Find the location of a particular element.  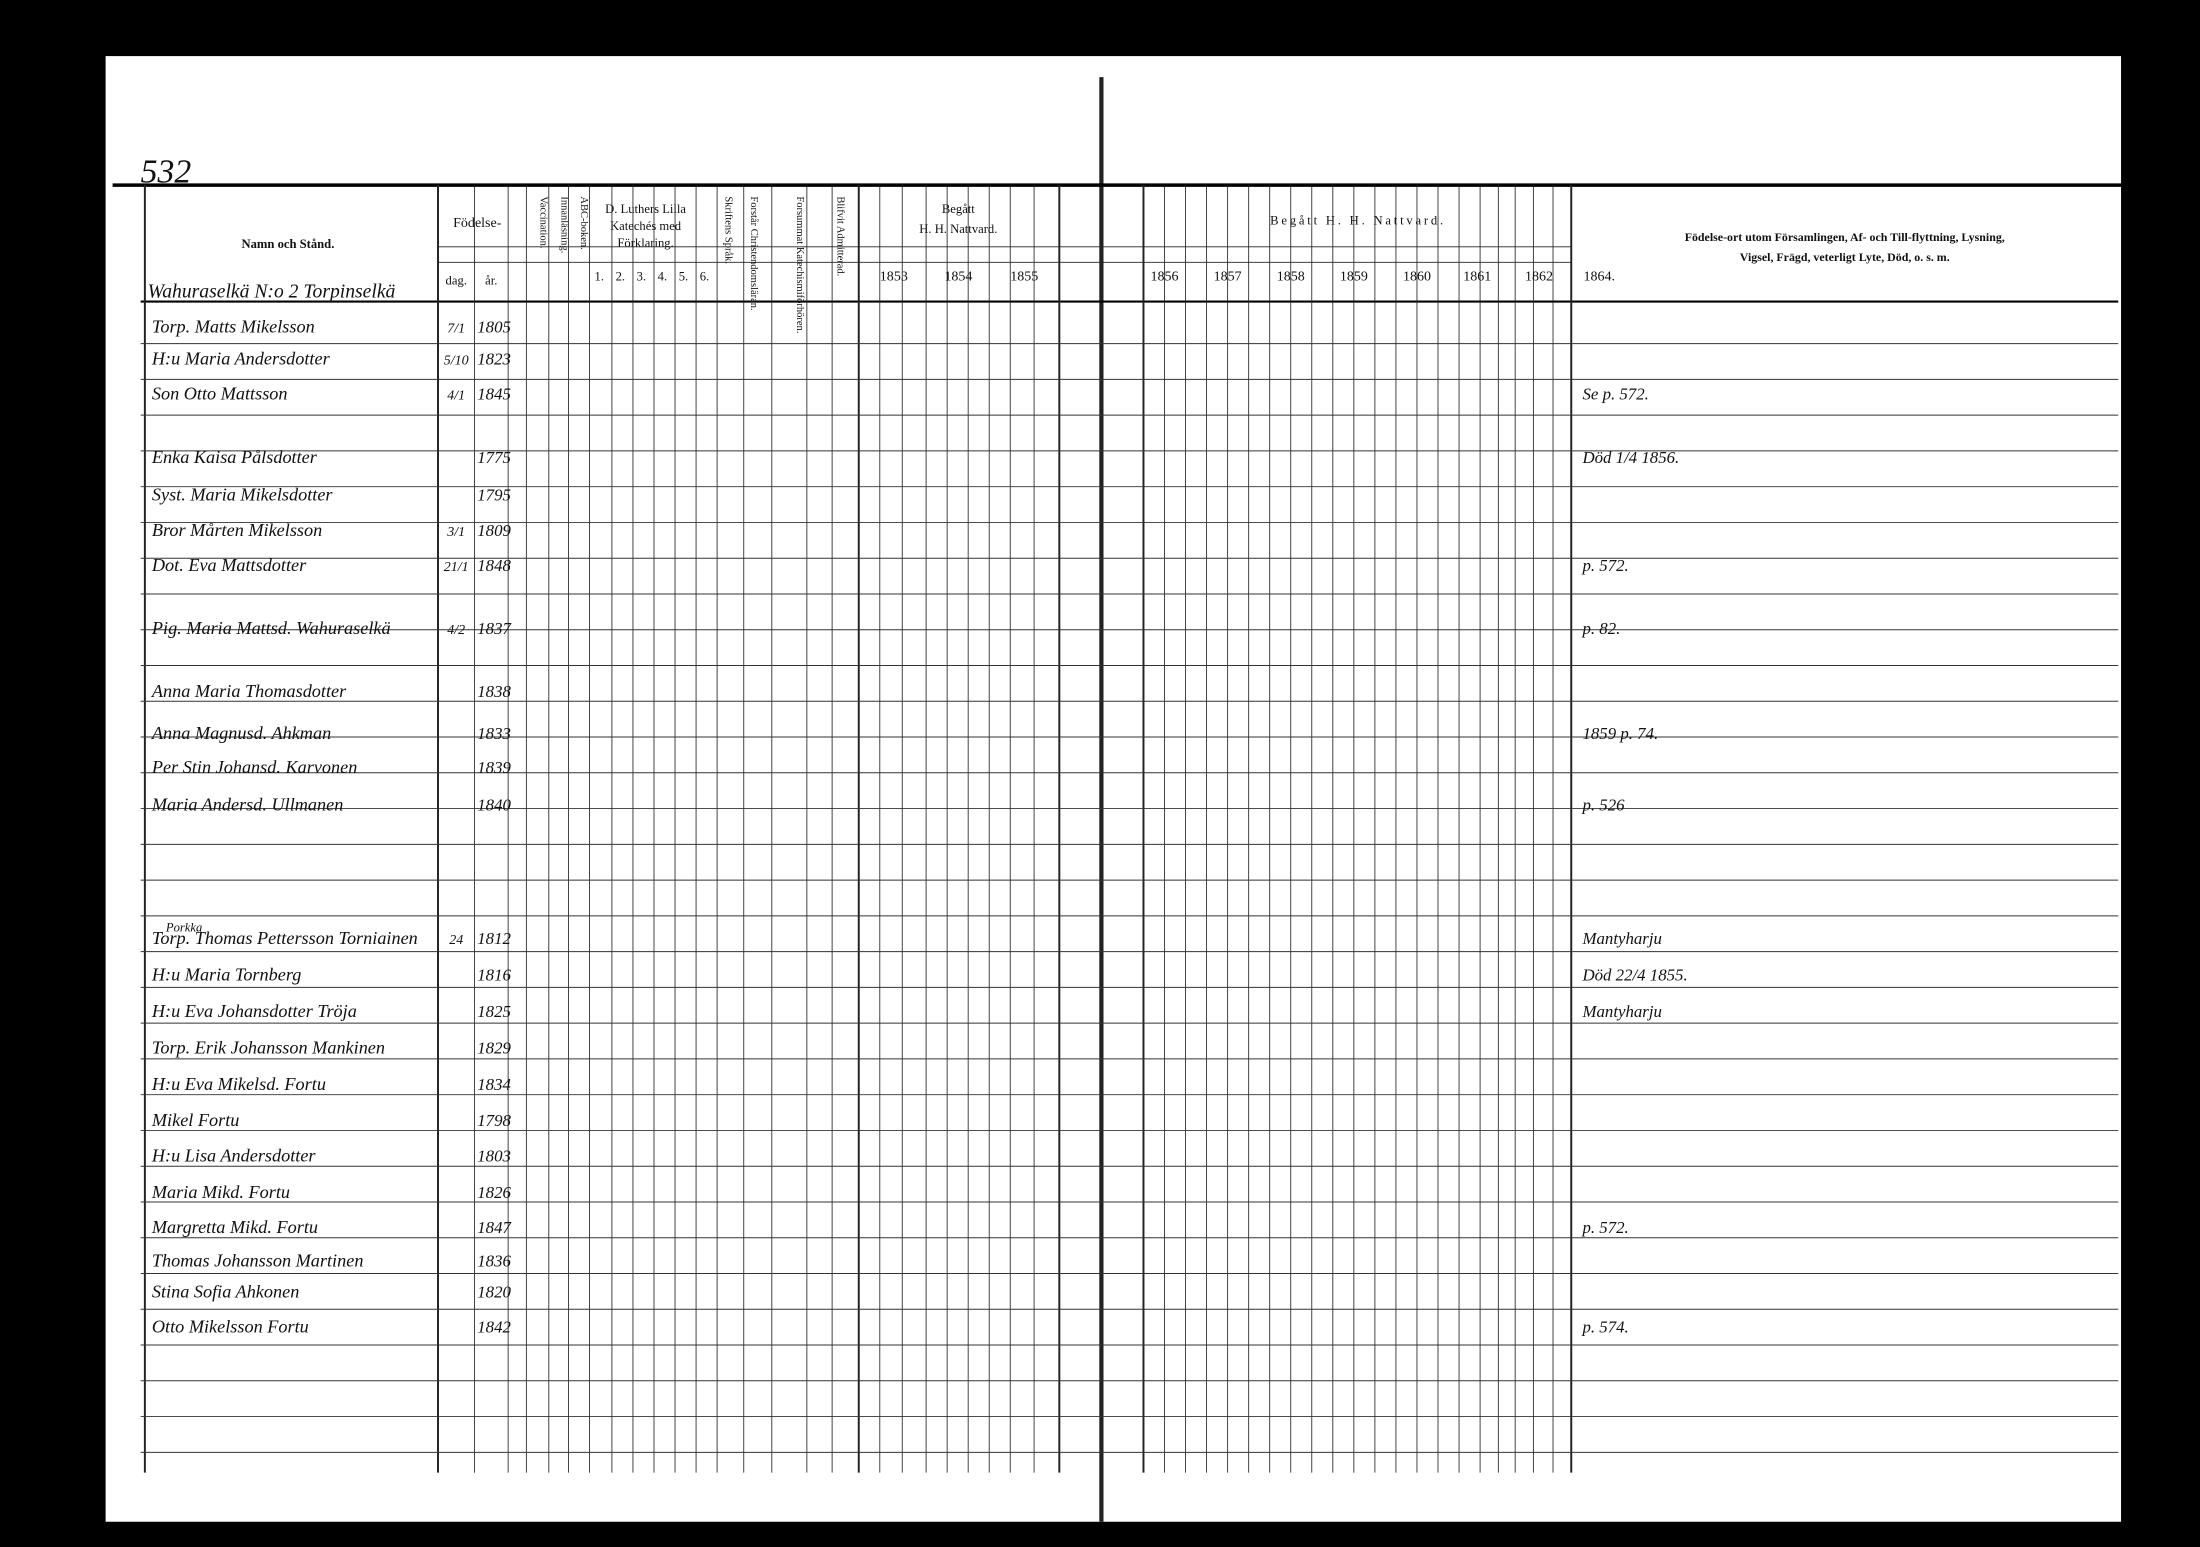

header-missed: Forsummat Katechismiförhören. is located at coordinates (799, 264).